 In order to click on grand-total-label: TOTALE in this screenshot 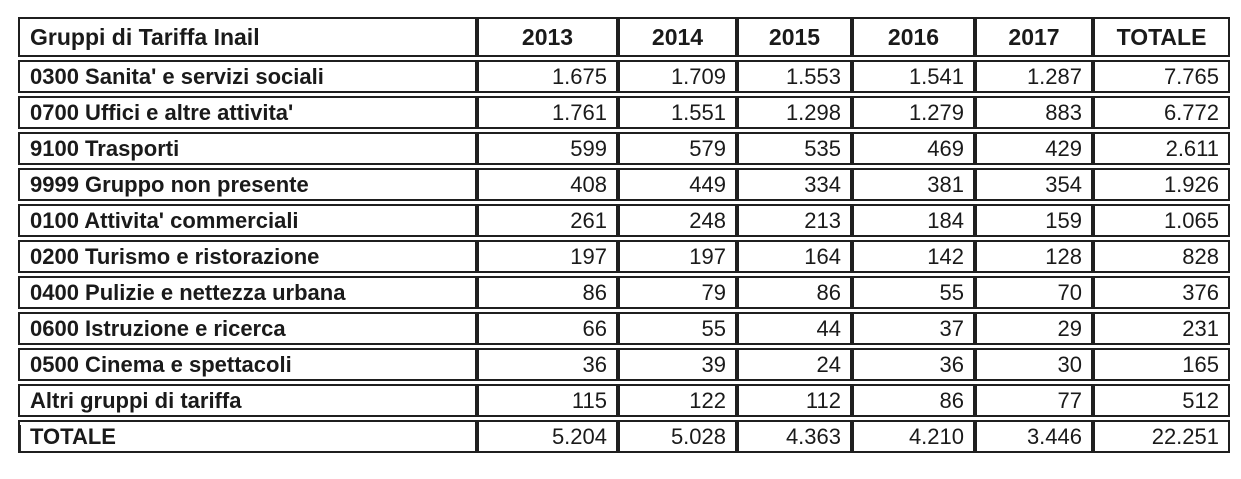, I will do `click(247, 436)`.